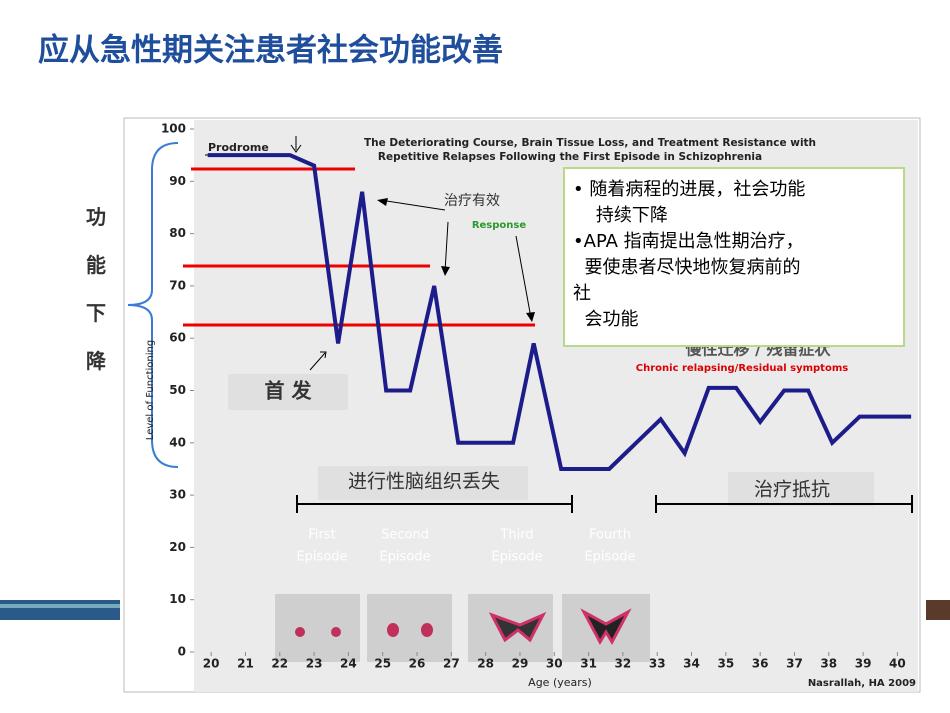 Image resolution: width=950 pixels, height=713 pixels. I want to click on x-tick-label: 29, so click(520, 664).